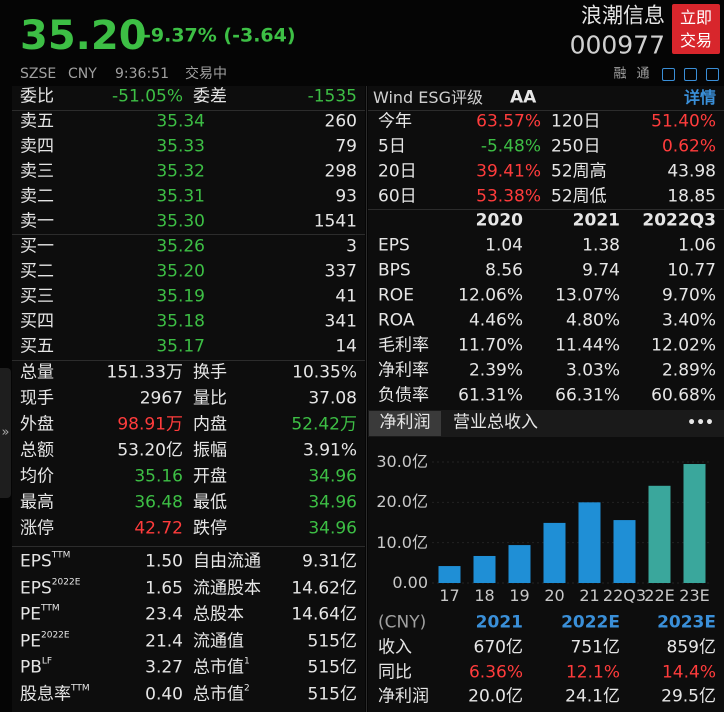  Describe the element at coordinates (694, 595) in the screenshot. I see `x-tick-label: 23E` at that location.